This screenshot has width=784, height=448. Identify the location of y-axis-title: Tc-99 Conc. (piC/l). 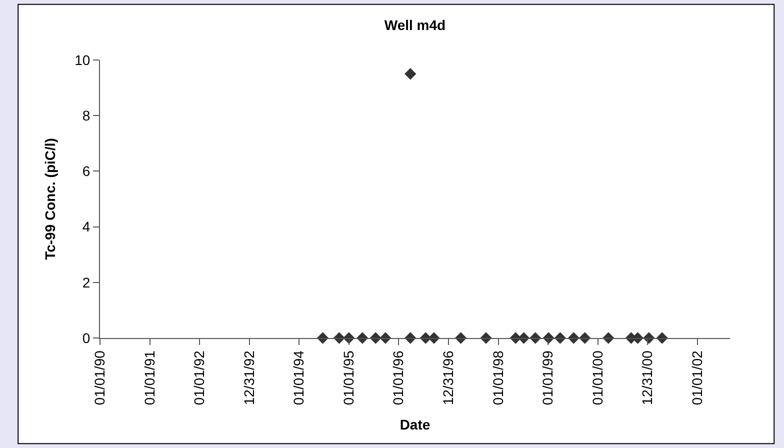
(50, 199).